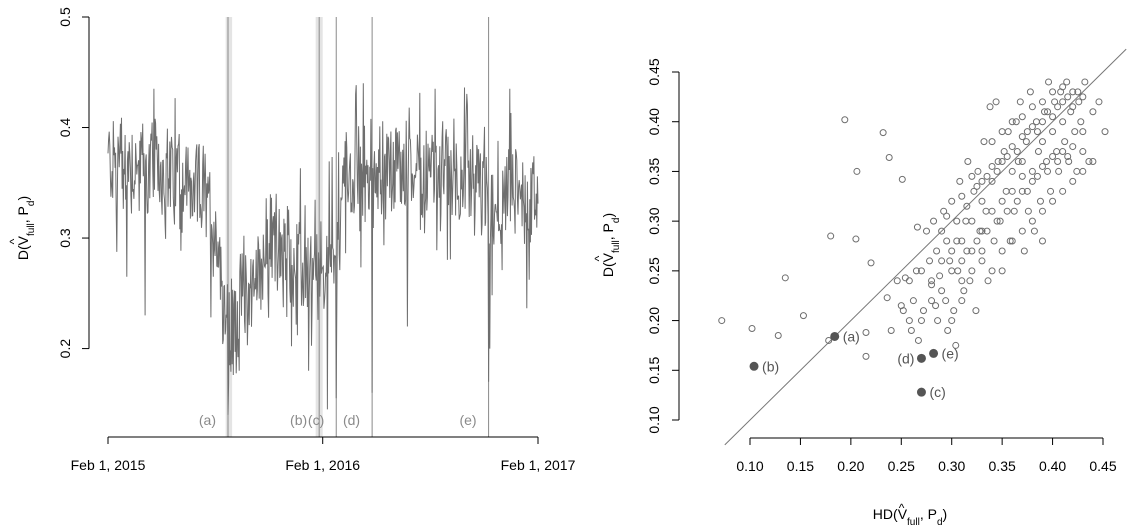 The image size is (1140, 531). I want to click on x-tick-label: 0.15, so click(800, 466).